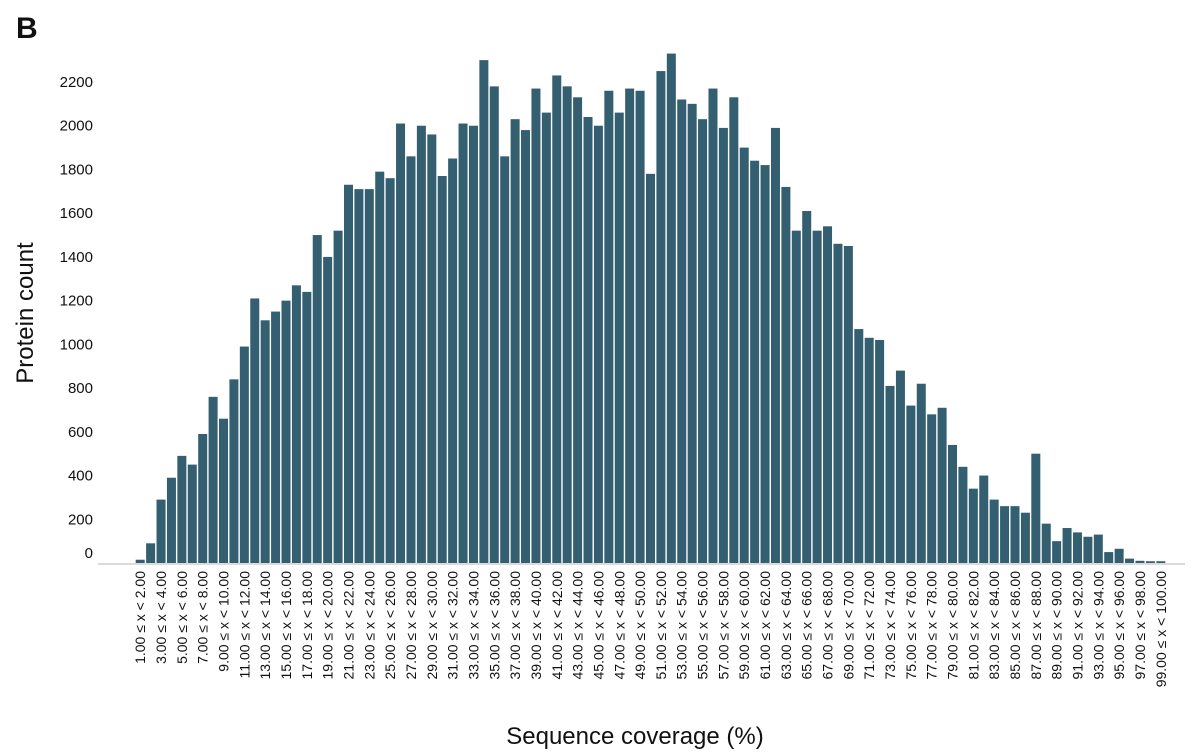 Image resolution: width=1202 pixels, height=753 pixels. What do you see at coordinates (80, 432) in the screenshot?
I see `y-tick-label: 600` at bounding box center [80, 432].